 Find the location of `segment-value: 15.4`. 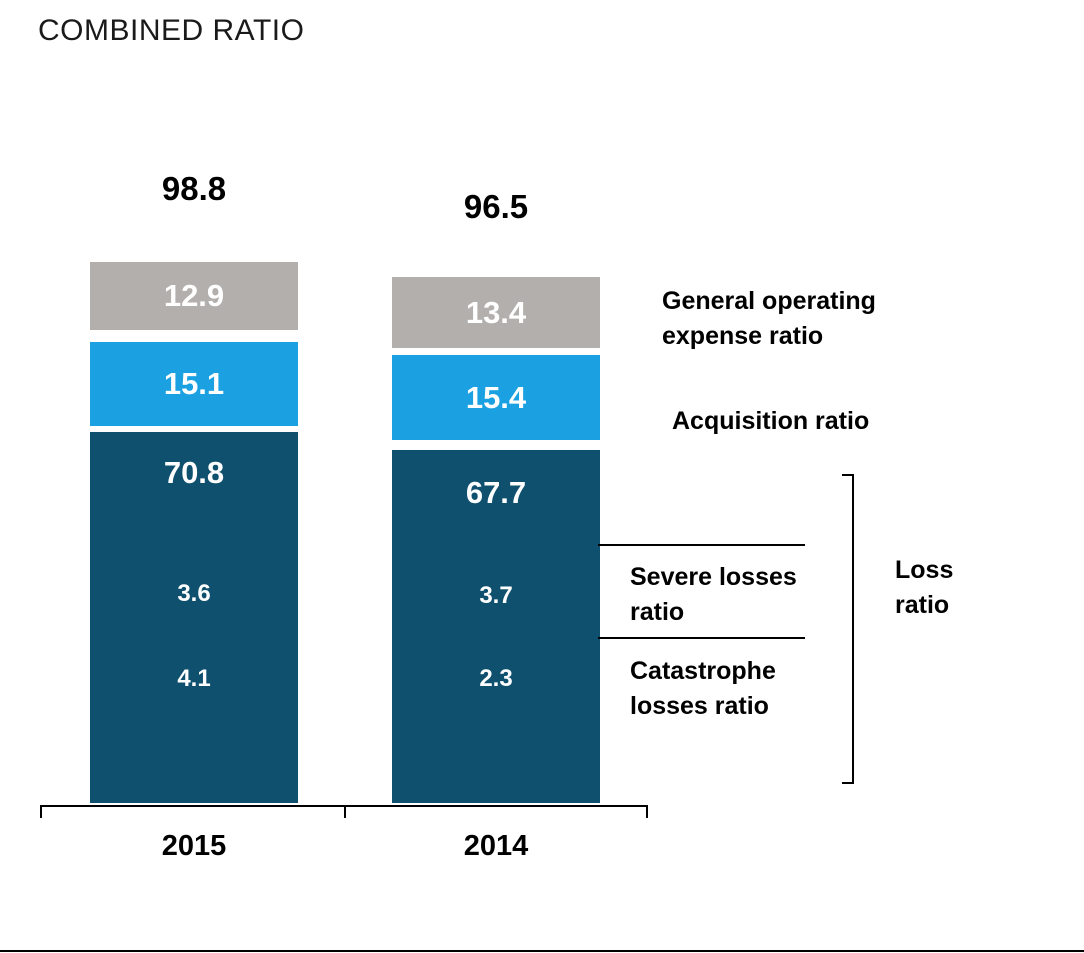

segment-value: 15.4 is located at coordinates (496, 397).